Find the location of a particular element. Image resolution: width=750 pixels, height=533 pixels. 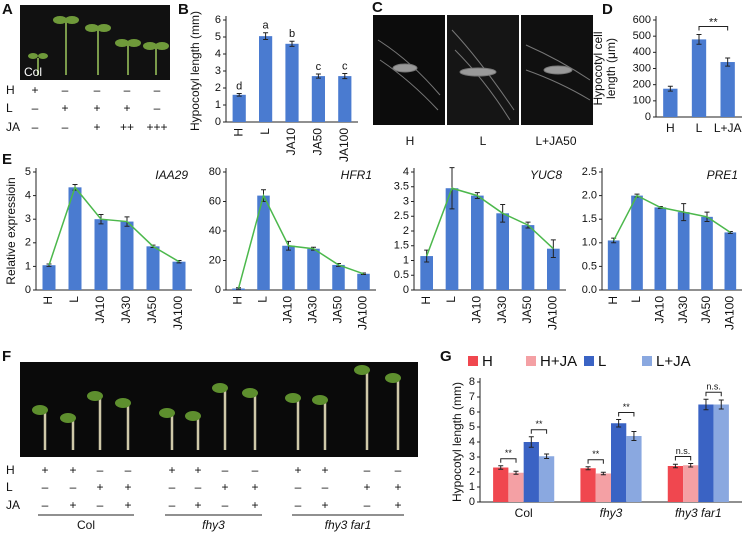

treatment-label: L is located at coordinates (9, 108).